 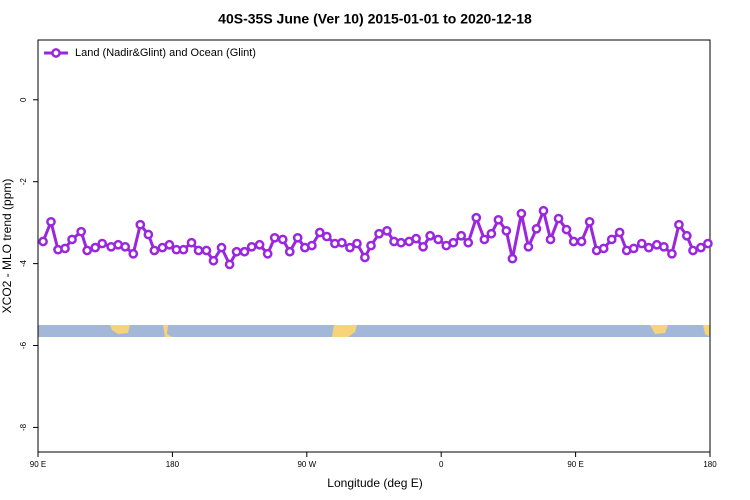 I want to click on map-strip, so click(x=374, y=331).